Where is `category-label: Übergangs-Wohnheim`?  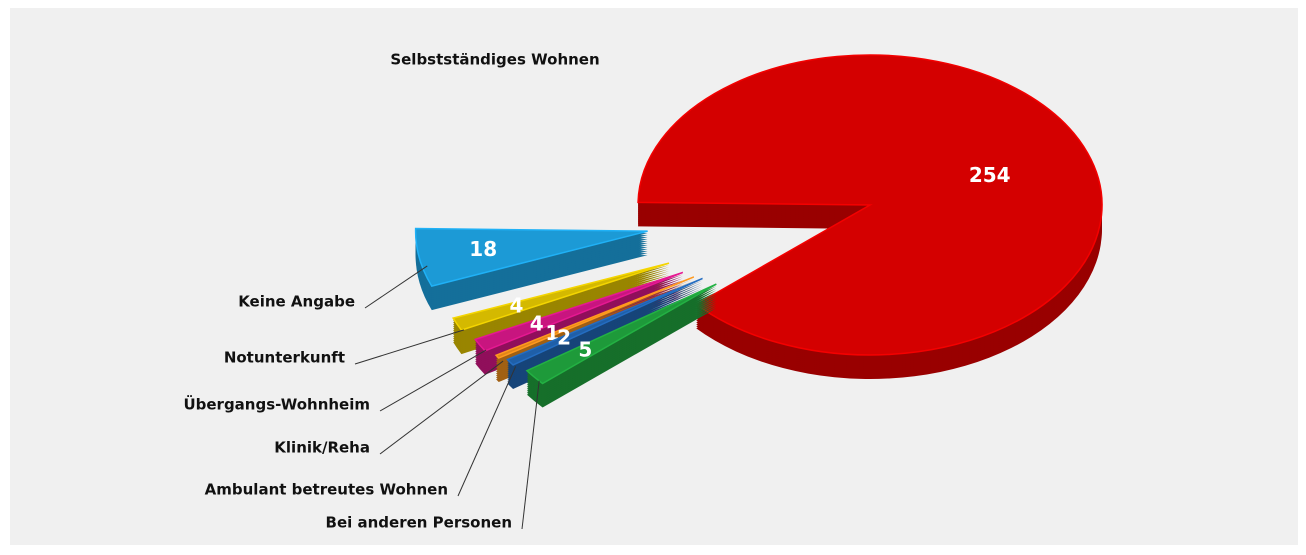 category-label: Übergangs-Wohnheim is located at coordinates (276, 404).